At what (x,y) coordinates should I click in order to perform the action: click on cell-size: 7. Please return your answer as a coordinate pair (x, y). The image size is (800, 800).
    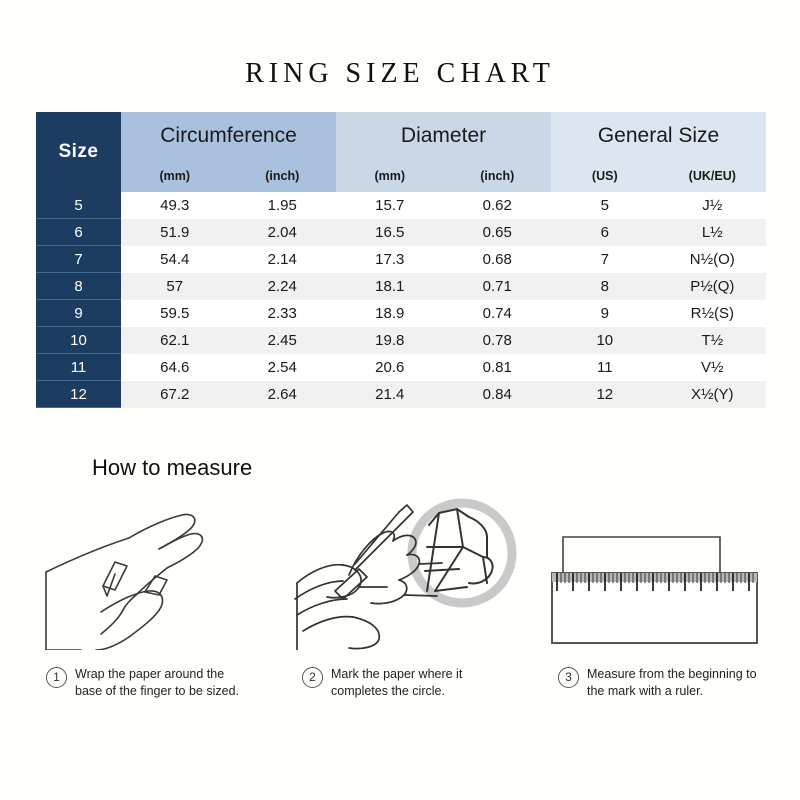
    Looking at the image, I should click on (78, 259).